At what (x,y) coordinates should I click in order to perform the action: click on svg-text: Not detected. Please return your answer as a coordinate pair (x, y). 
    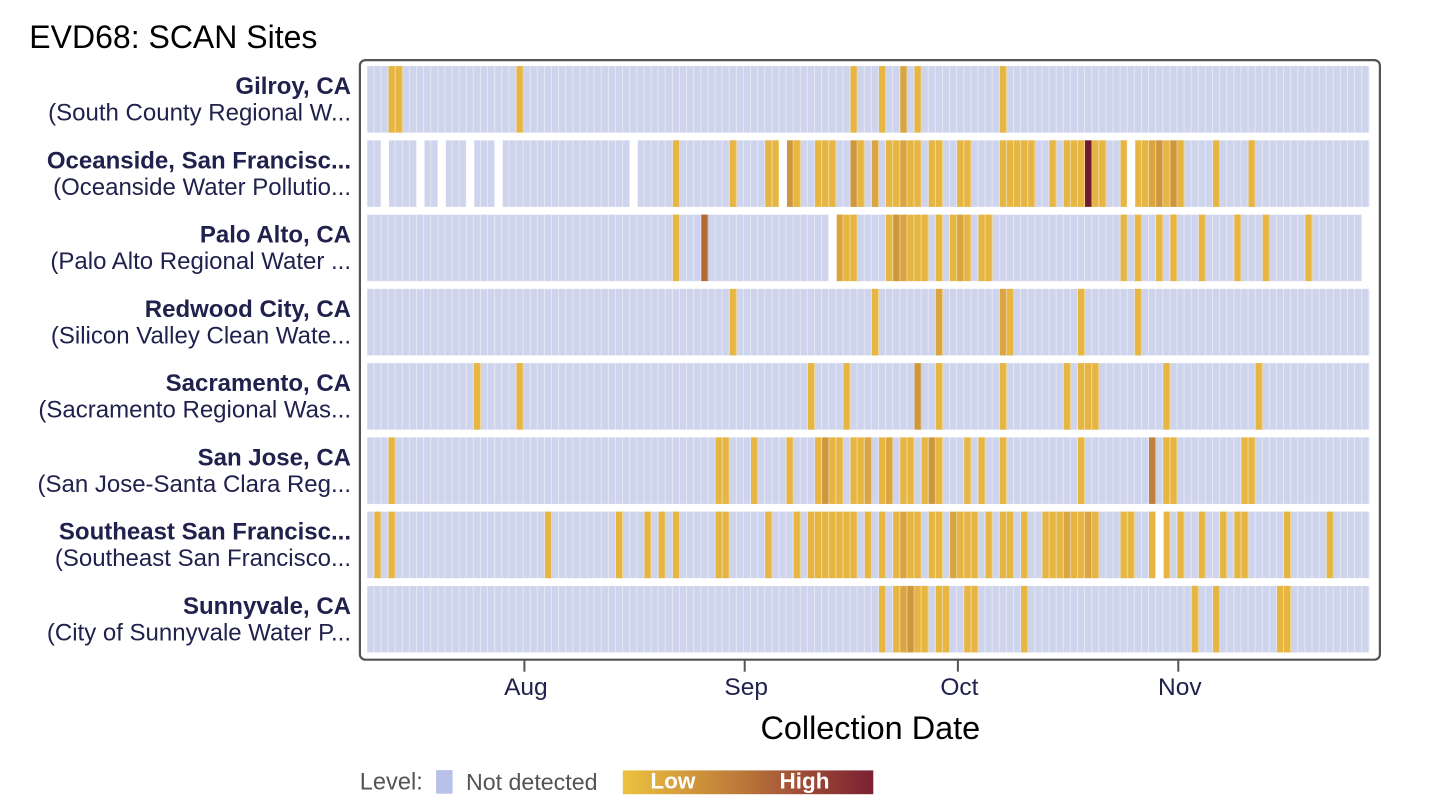
    Looking at the image, I should click on (531, 782).